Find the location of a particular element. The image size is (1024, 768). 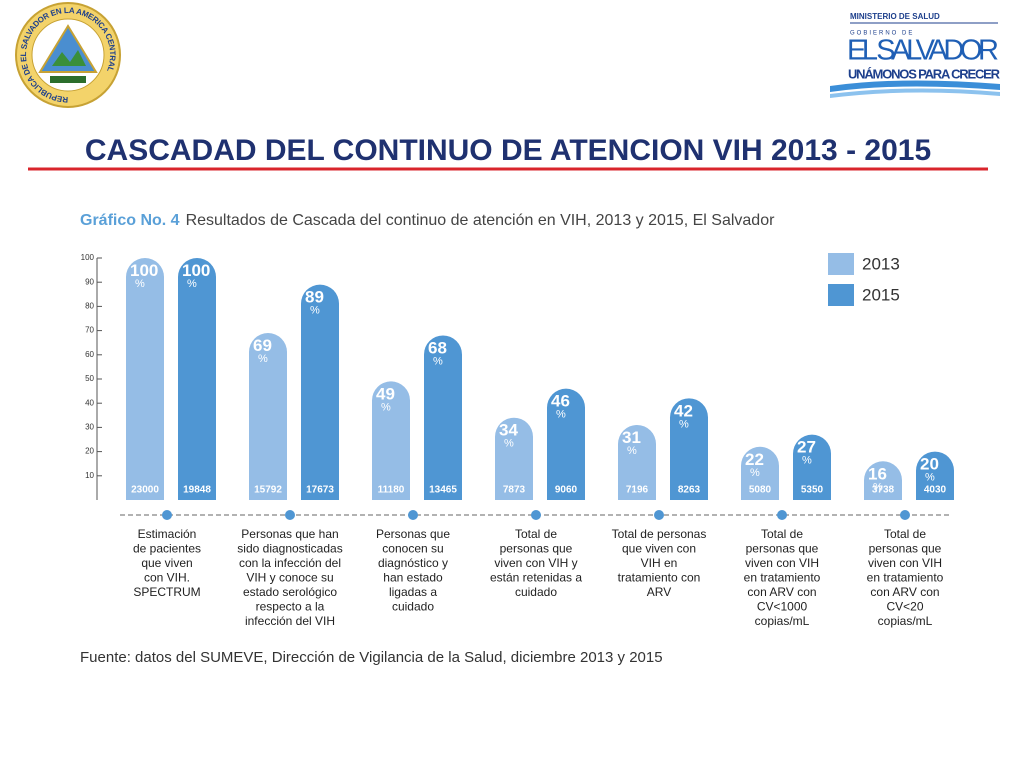

slogan: UNÁMONOS PARA CRECER is located at coordinates (924, 73).